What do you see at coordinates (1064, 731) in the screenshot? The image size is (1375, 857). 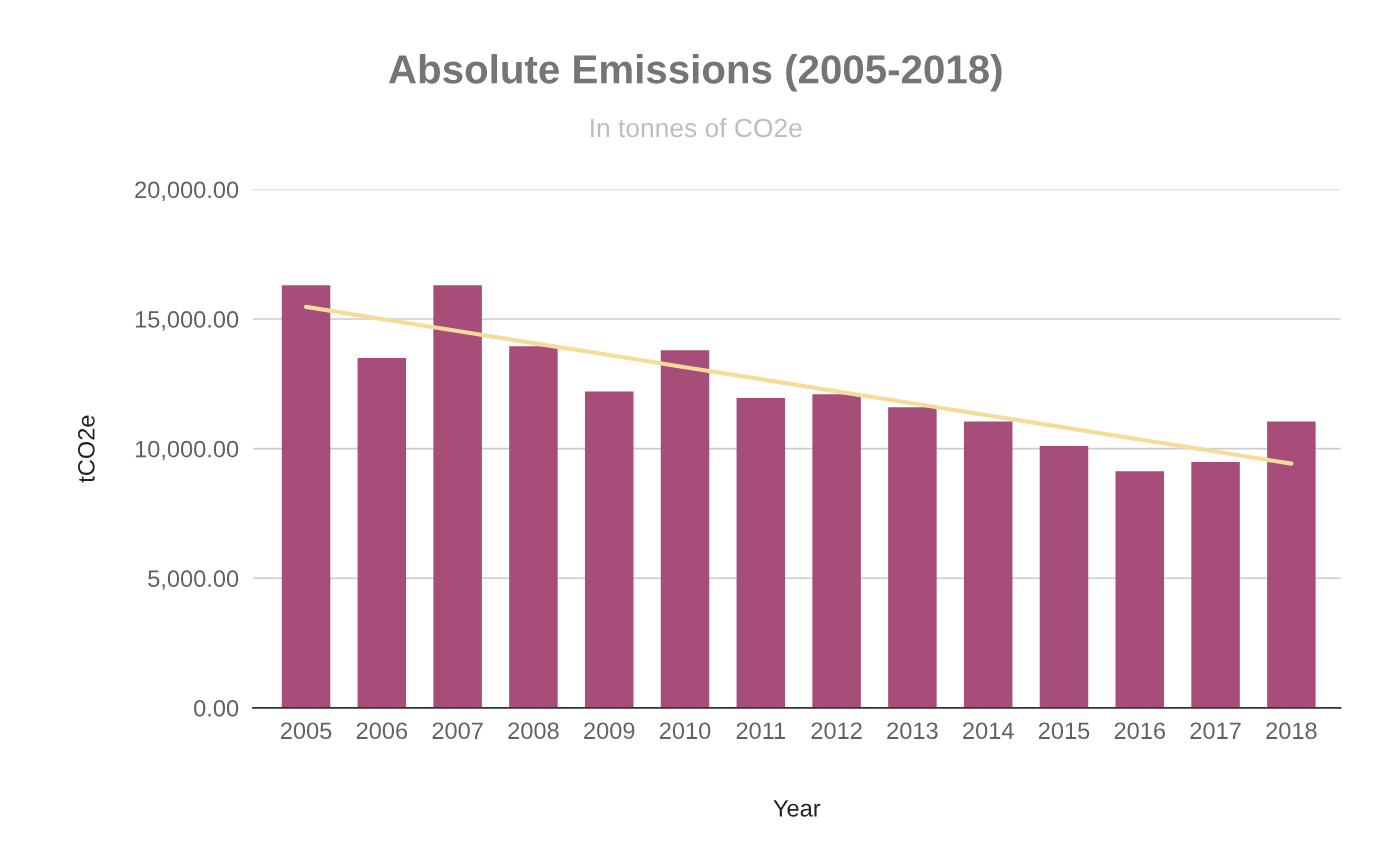 I see `x-tick-label: 2015` at bounding box center [1064, 731].